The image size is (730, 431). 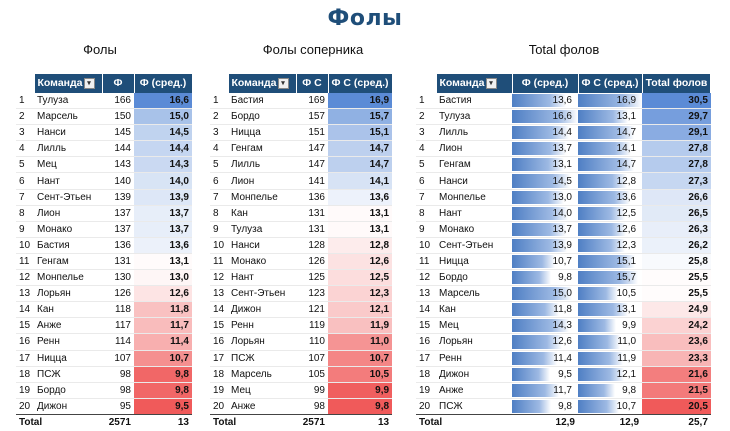 What do you see at coordinates (301, 101) in the screenshot?
I see `table-row: 1 Бастия 169 16,9` at bounding box center [301, 101].